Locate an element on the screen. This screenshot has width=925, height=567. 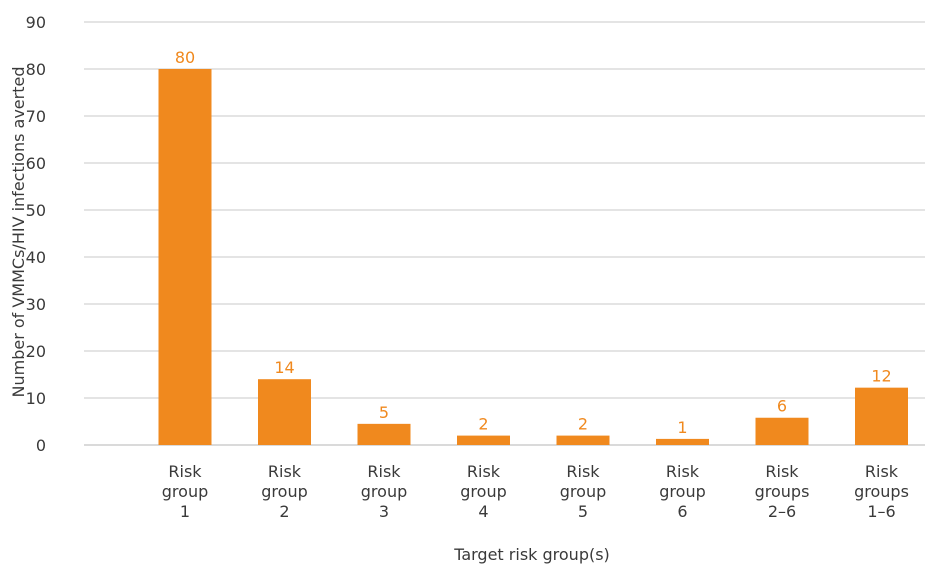
y-axis-title: Number of VMMCs/HIV infections averted is located at coordinates (18, 232).